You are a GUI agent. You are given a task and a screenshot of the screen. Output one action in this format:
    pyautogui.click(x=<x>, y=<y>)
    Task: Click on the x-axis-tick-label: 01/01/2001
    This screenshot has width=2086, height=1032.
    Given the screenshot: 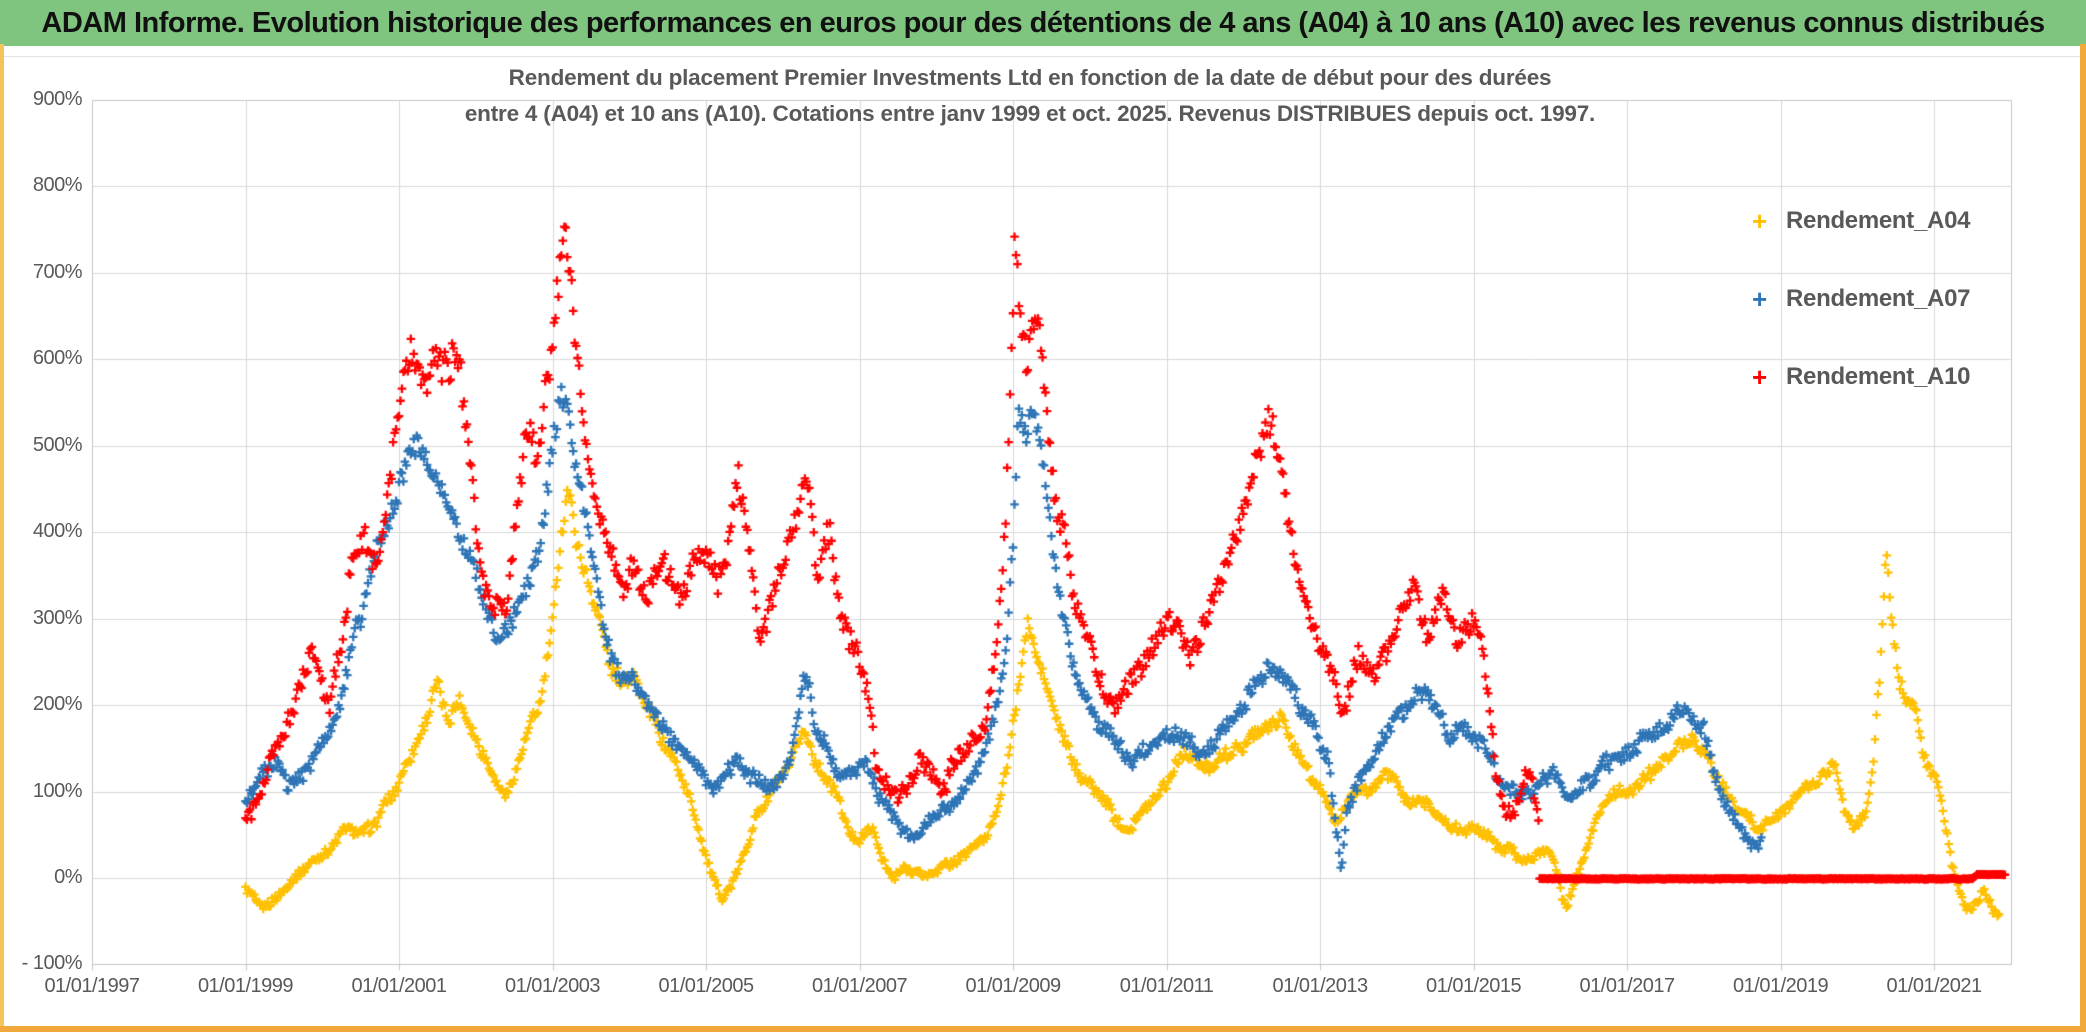 What is the action you would take?
    pyautogui.click(x=399, y=986)
    